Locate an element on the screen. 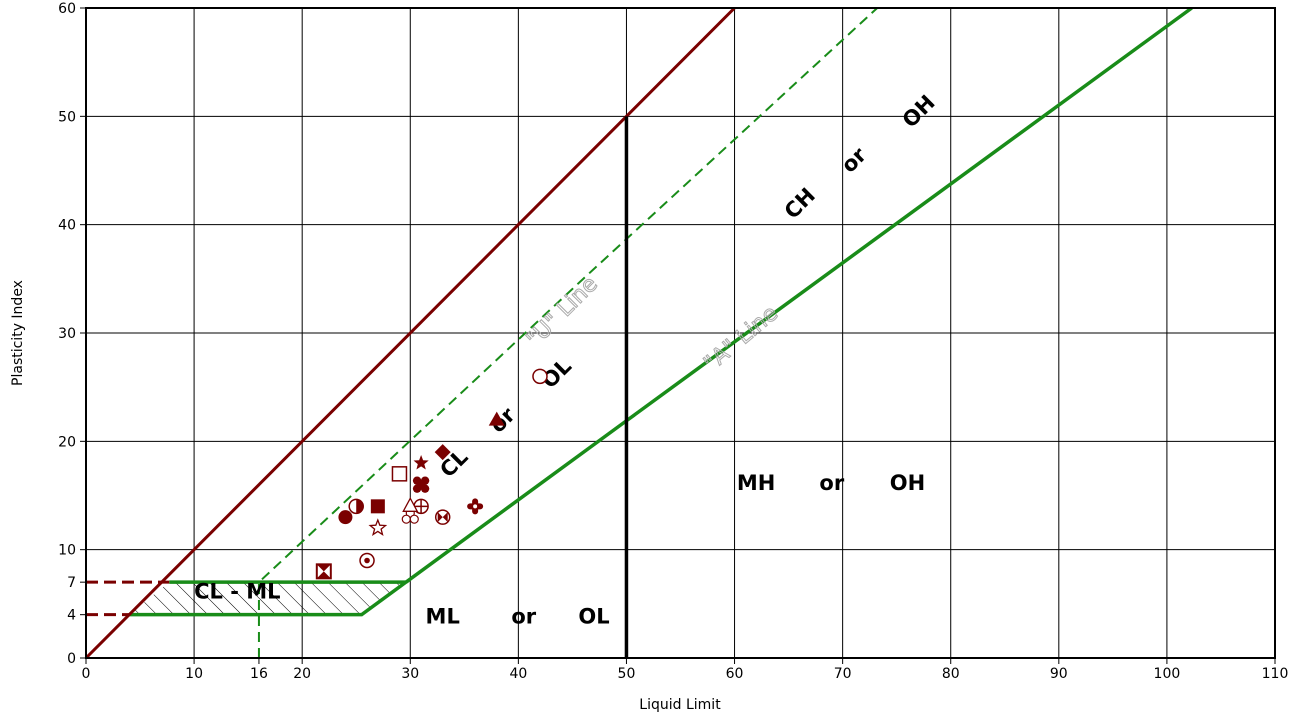 This screenshot has width=1303, height=719. x-axis-title: Liquid Limit is located at coordinates (680, 705).